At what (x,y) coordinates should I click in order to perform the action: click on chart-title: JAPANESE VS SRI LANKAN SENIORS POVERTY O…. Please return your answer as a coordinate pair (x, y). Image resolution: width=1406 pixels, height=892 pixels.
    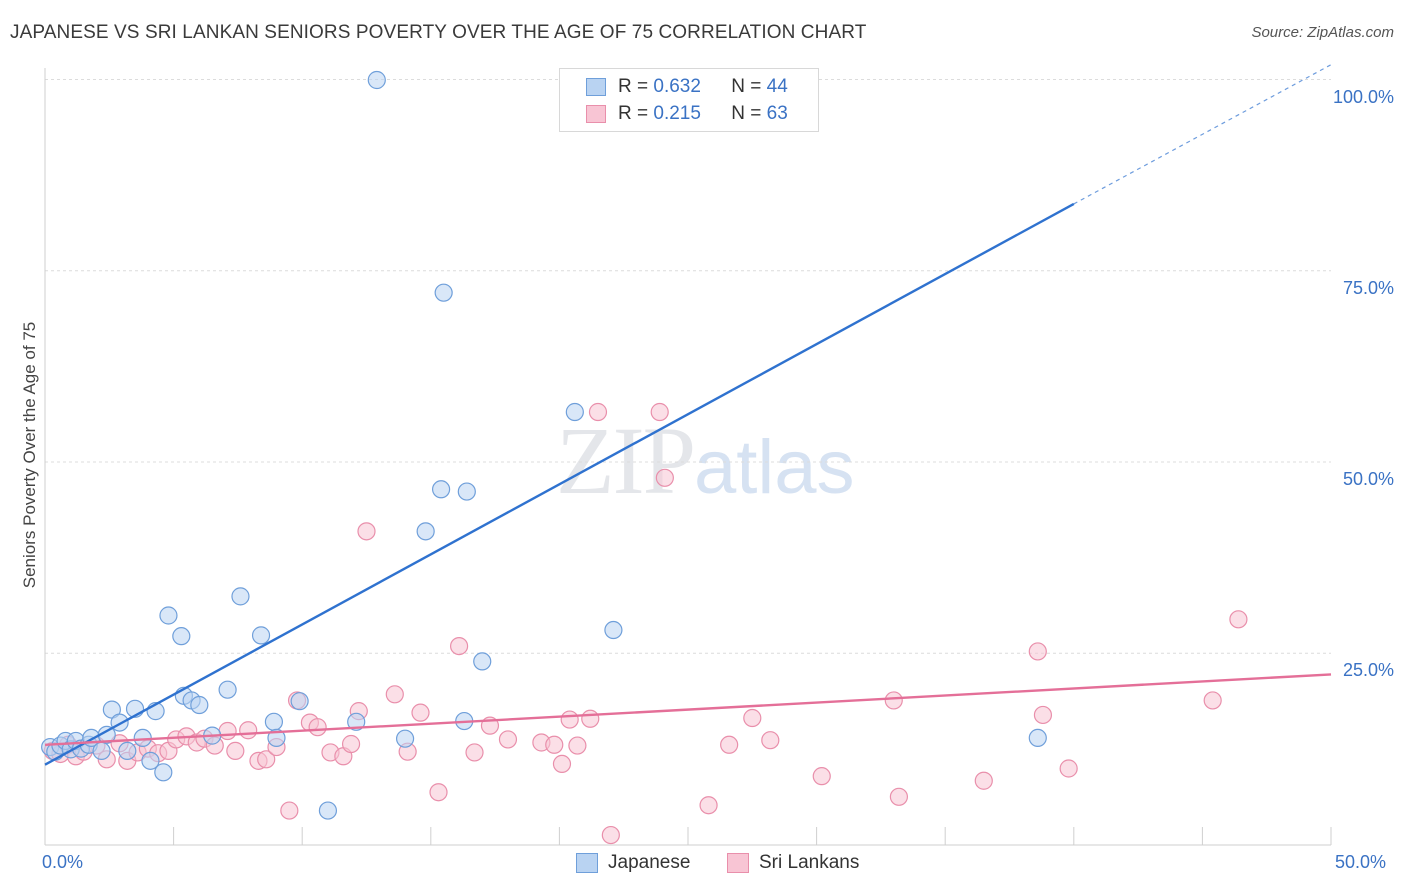
    Looking at the image, I should click on (438, 32).